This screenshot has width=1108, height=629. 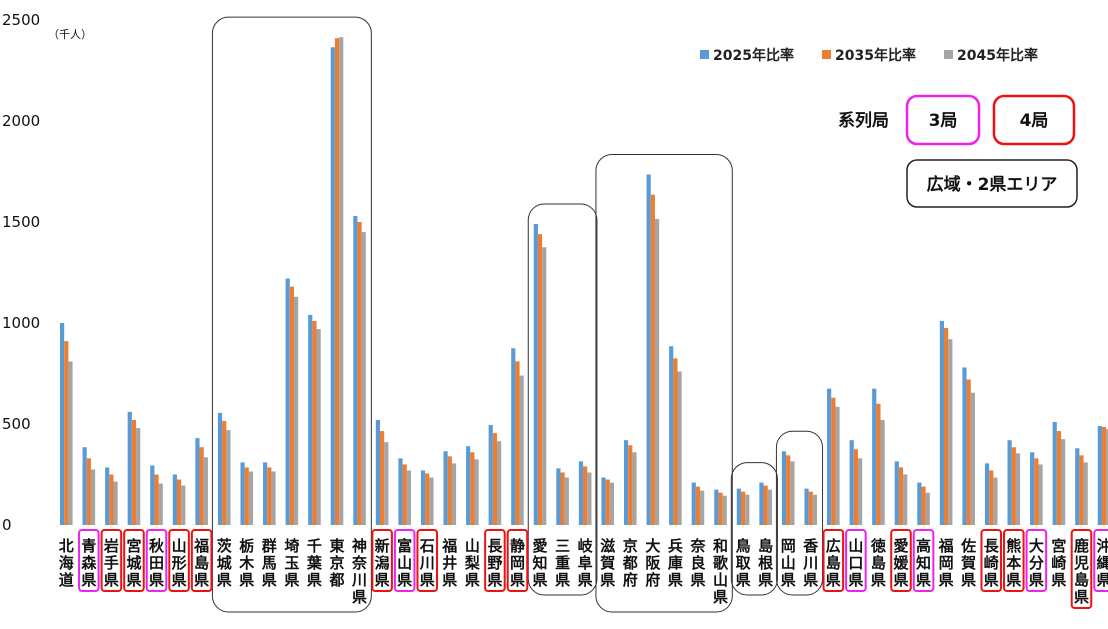 I want to click on legend-swatch, so click(x=826, y=54).